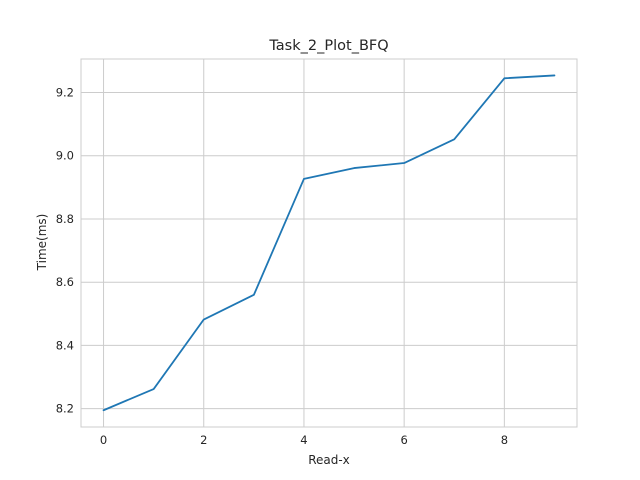 The width and height of the screenshot is (640, 480). Describe the element at coordinates (65, 93) in the screenshot. I see `y-tick-label: 9.2` at that location.